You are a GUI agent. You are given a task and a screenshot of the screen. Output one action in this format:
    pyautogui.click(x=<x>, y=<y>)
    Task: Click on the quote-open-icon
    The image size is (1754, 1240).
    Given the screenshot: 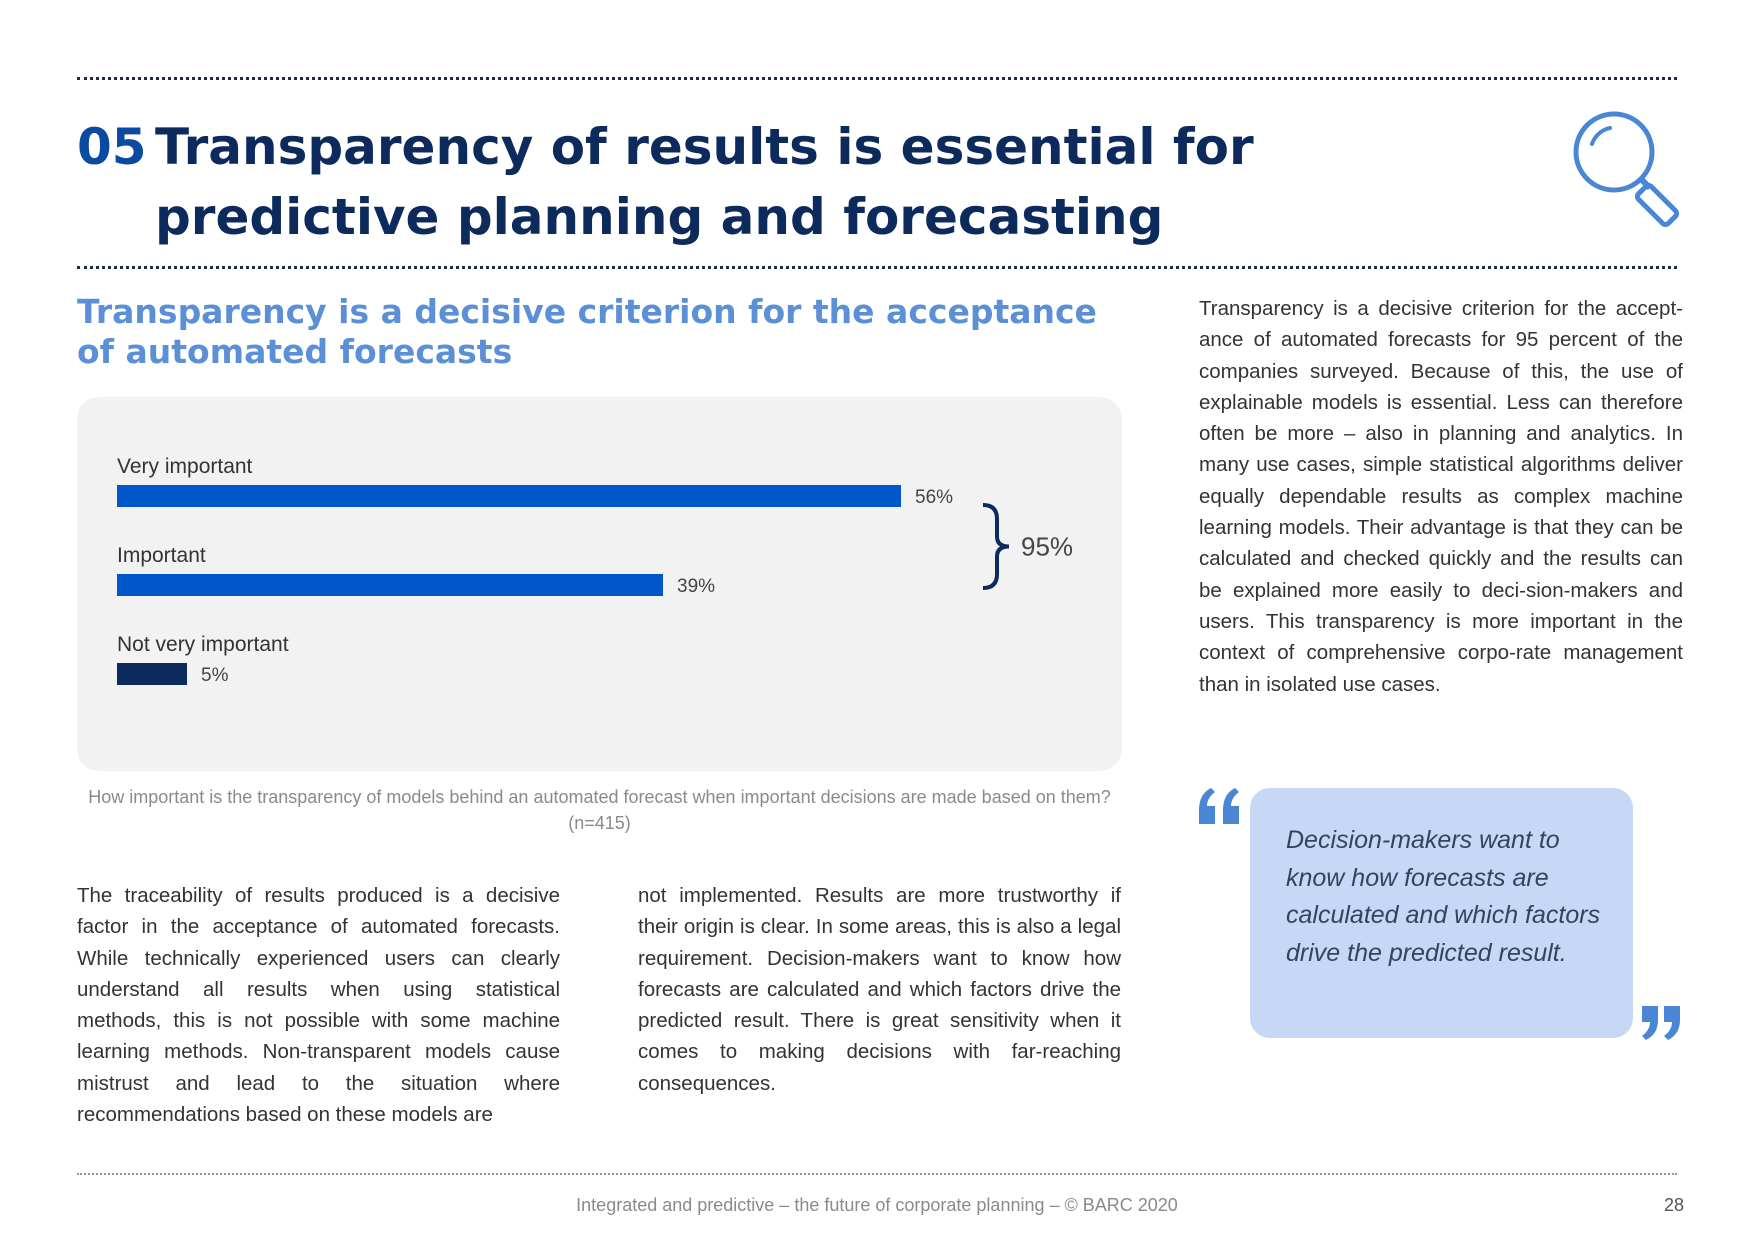 What is the action you would take?
    pyautogui.click(x=1219, y=806)
    